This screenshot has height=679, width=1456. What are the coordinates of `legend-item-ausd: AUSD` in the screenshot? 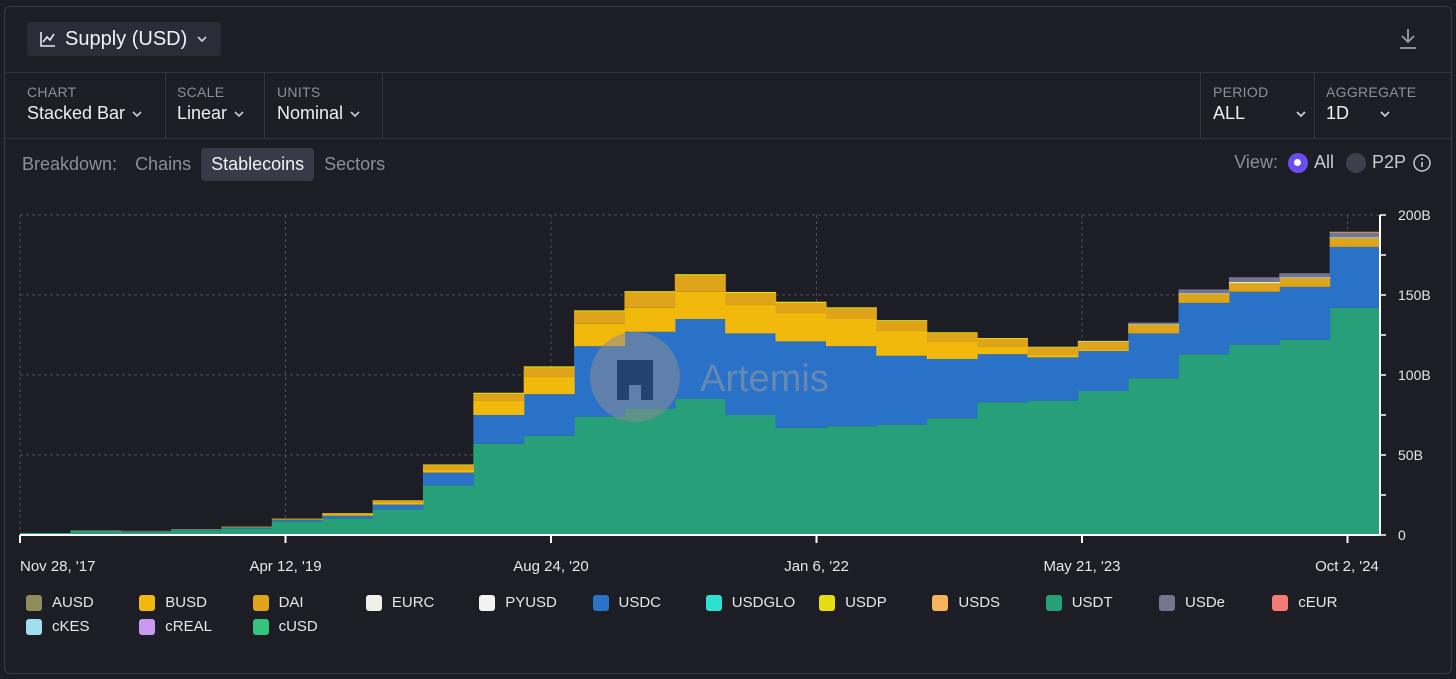 It's located at (60, 602).